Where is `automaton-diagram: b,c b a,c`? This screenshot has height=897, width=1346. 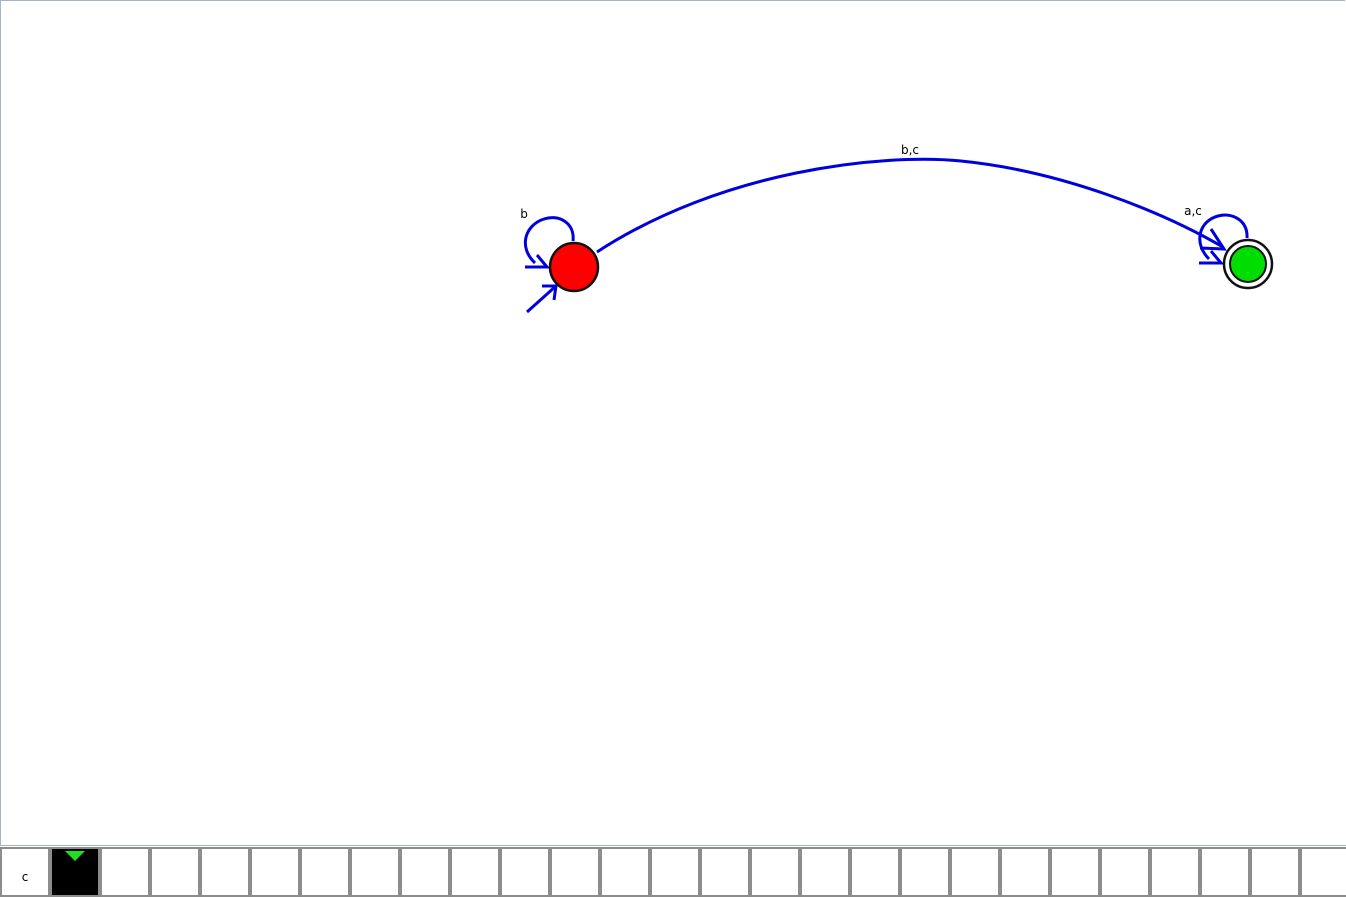
automaton-diagram: b,c b a,c is located at coordinates (897, 228).